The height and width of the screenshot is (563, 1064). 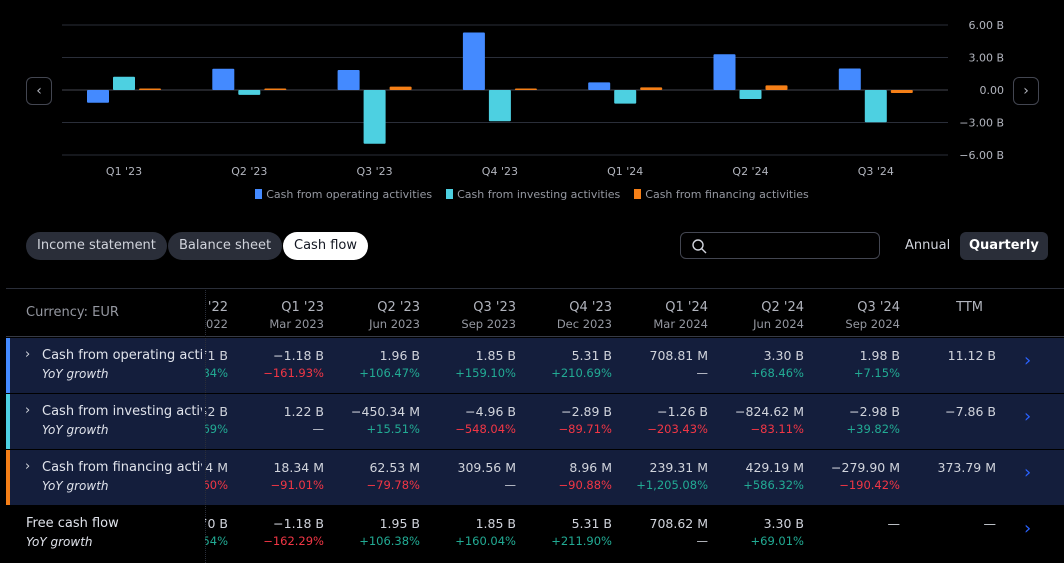 I want to click on quarterly-toggle: Quarterly, so click(x=1004, y=246).